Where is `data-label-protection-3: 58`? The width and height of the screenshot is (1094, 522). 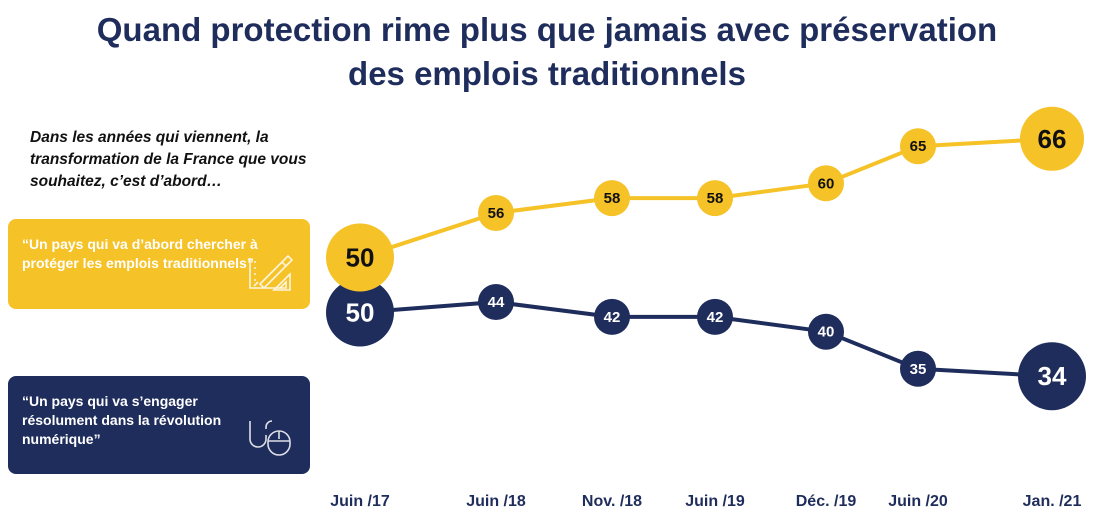 data-label-protection-3: 58 is located at coordinates (715, 198).